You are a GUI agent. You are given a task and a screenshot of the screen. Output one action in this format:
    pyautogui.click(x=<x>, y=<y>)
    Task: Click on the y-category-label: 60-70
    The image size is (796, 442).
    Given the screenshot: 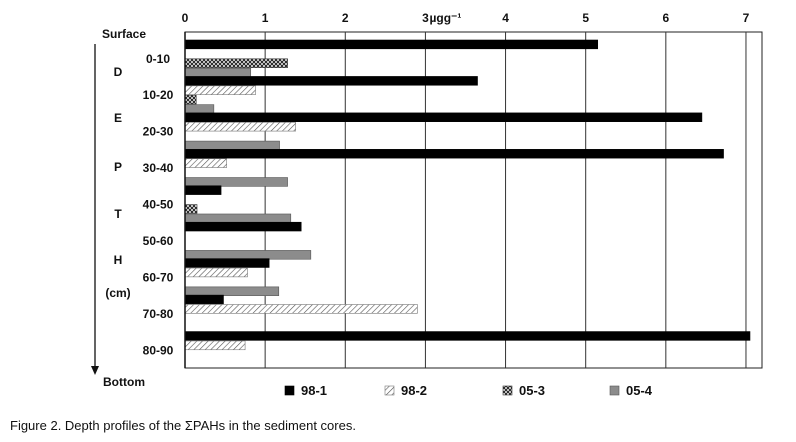 What is the action you would take?
    pyautogui.click(x=158, y=277)
    